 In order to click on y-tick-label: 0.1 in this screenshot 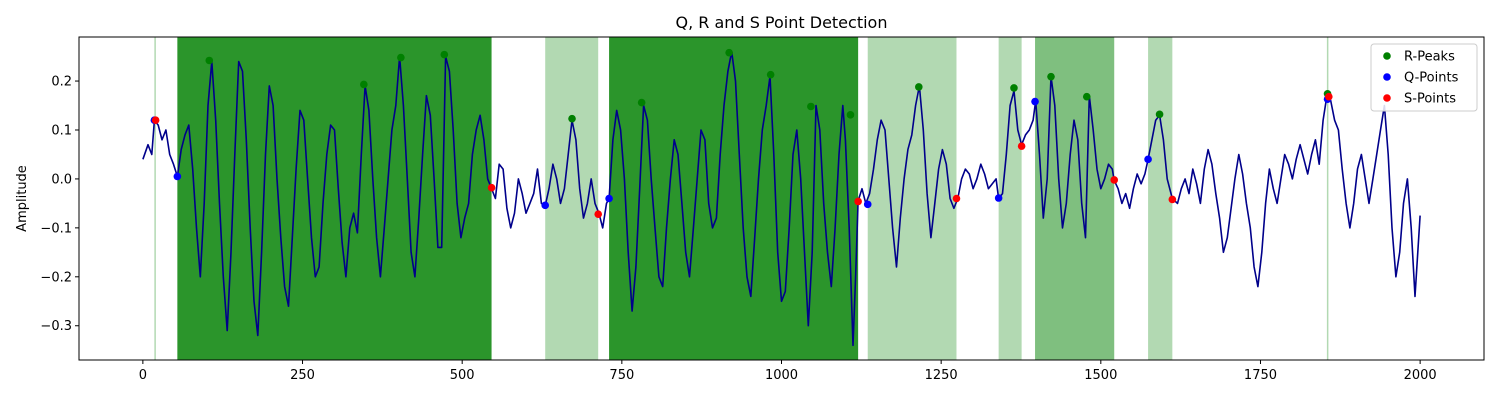, I will do `click(61, 130)`.